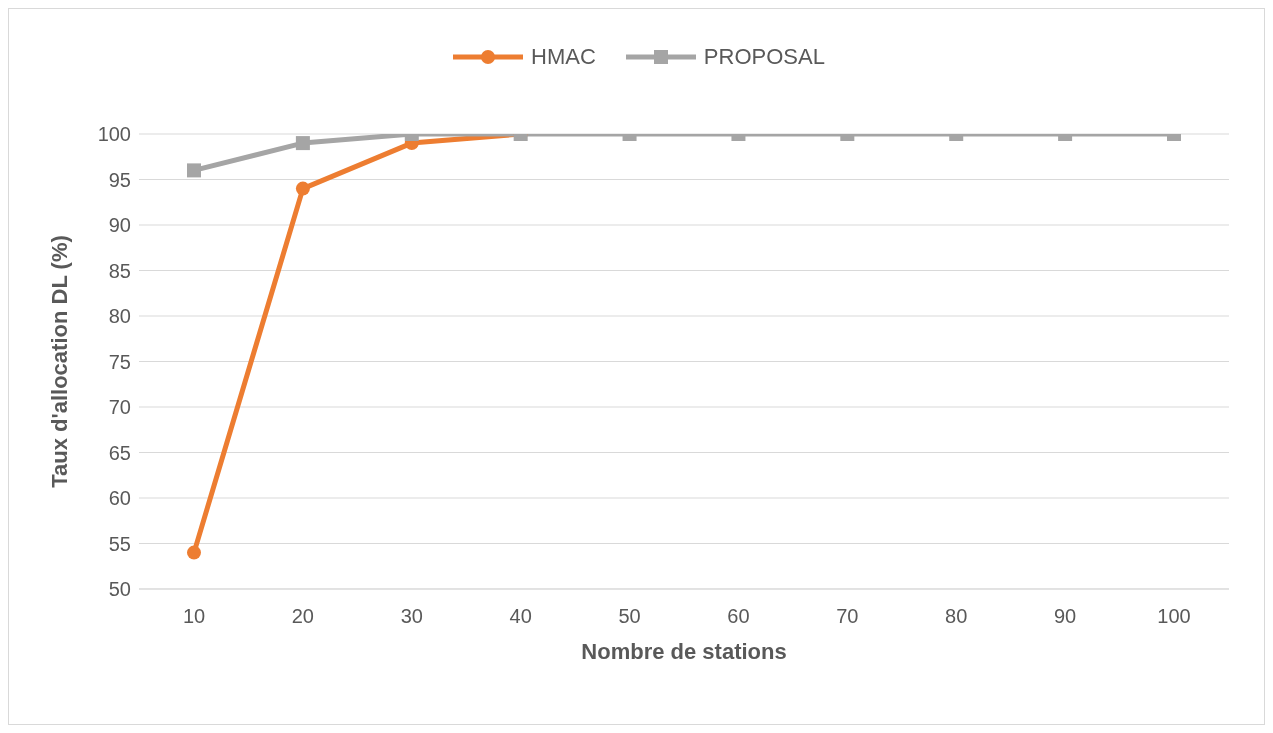 This screenshot has height=733, width=1273. What do you see at coordinates (119, 361) in the screenshot?
I see `y-tick-label: 75` at bounding box center [119, 361].